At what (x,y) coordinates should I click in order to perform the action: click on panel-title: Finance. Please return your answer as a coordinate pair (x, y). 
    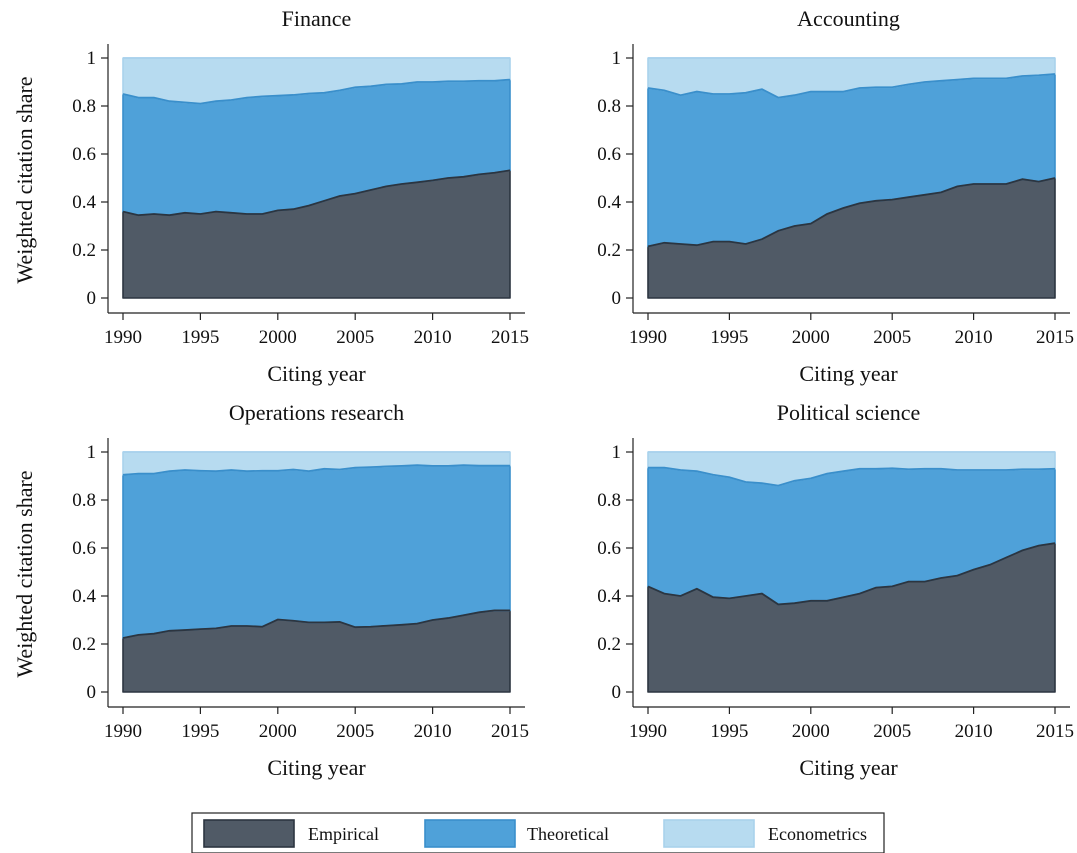
    Looking at the image, I should click on (317, 18).